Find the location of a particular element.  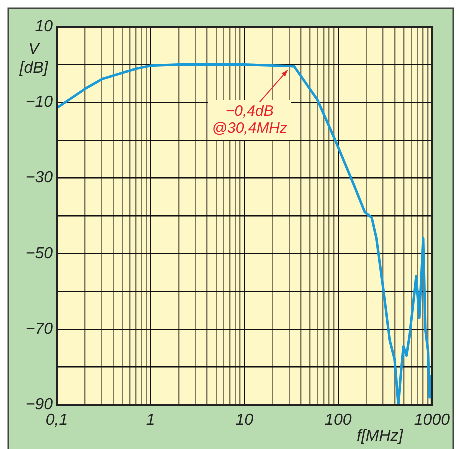

y-tick-label: −90 is located at coordinates (40, 405).